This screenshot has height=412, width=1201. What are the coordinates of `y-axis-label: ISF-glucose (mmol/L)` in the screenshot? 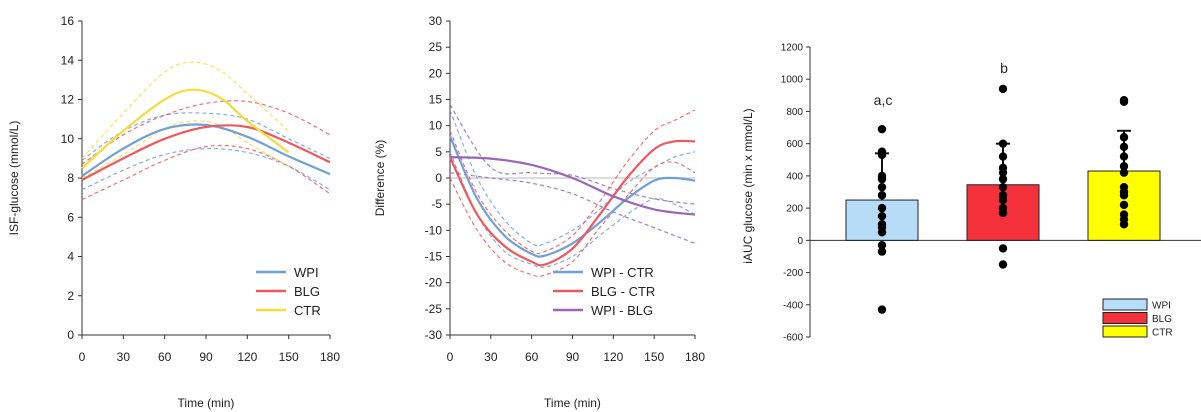 It's located at (14, 178).